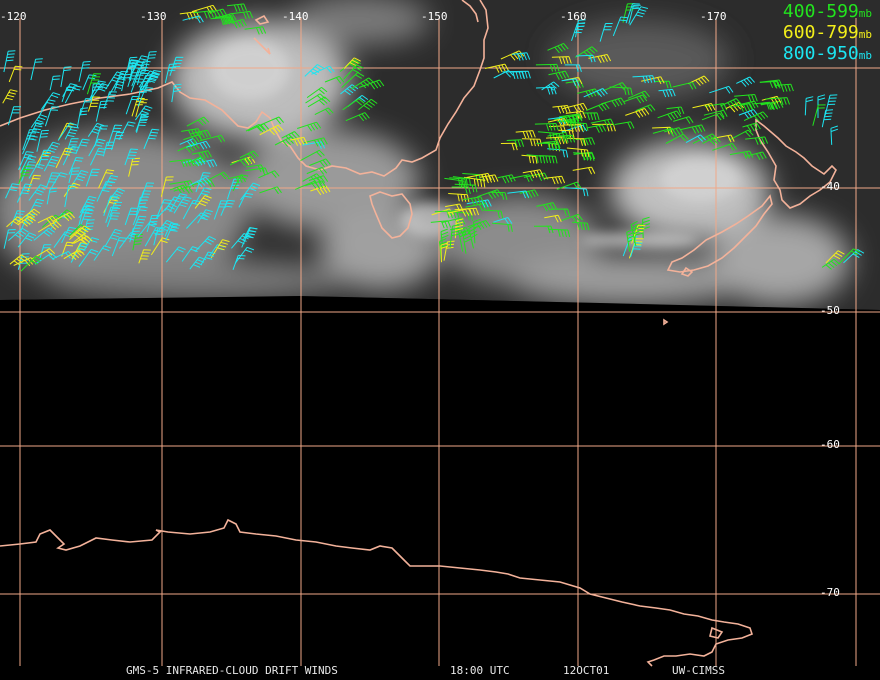 Image resolution: width=880 pixels, height=680 pixels. I want to click on product-date: 12OCT01, so click(586, 670).